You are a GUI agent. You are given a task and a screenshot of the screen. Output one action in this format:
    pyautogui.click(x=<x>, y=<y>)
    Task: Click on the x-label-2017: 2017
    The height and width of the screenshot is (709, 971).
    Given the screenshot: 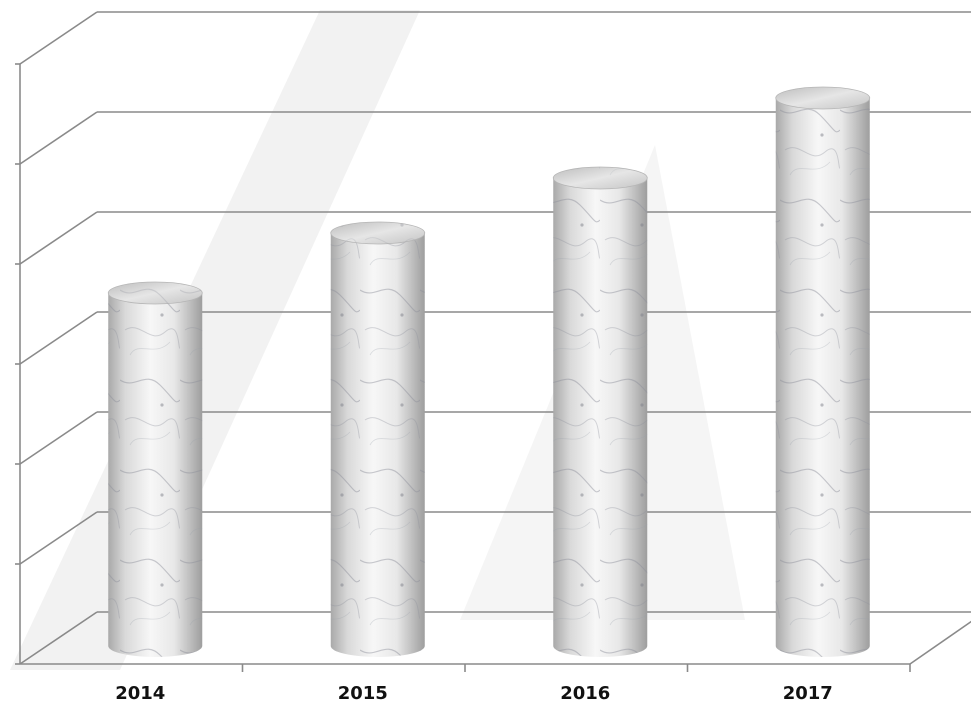 What is the action you would take?
    pyautogui.click(x=808, y=693)
    